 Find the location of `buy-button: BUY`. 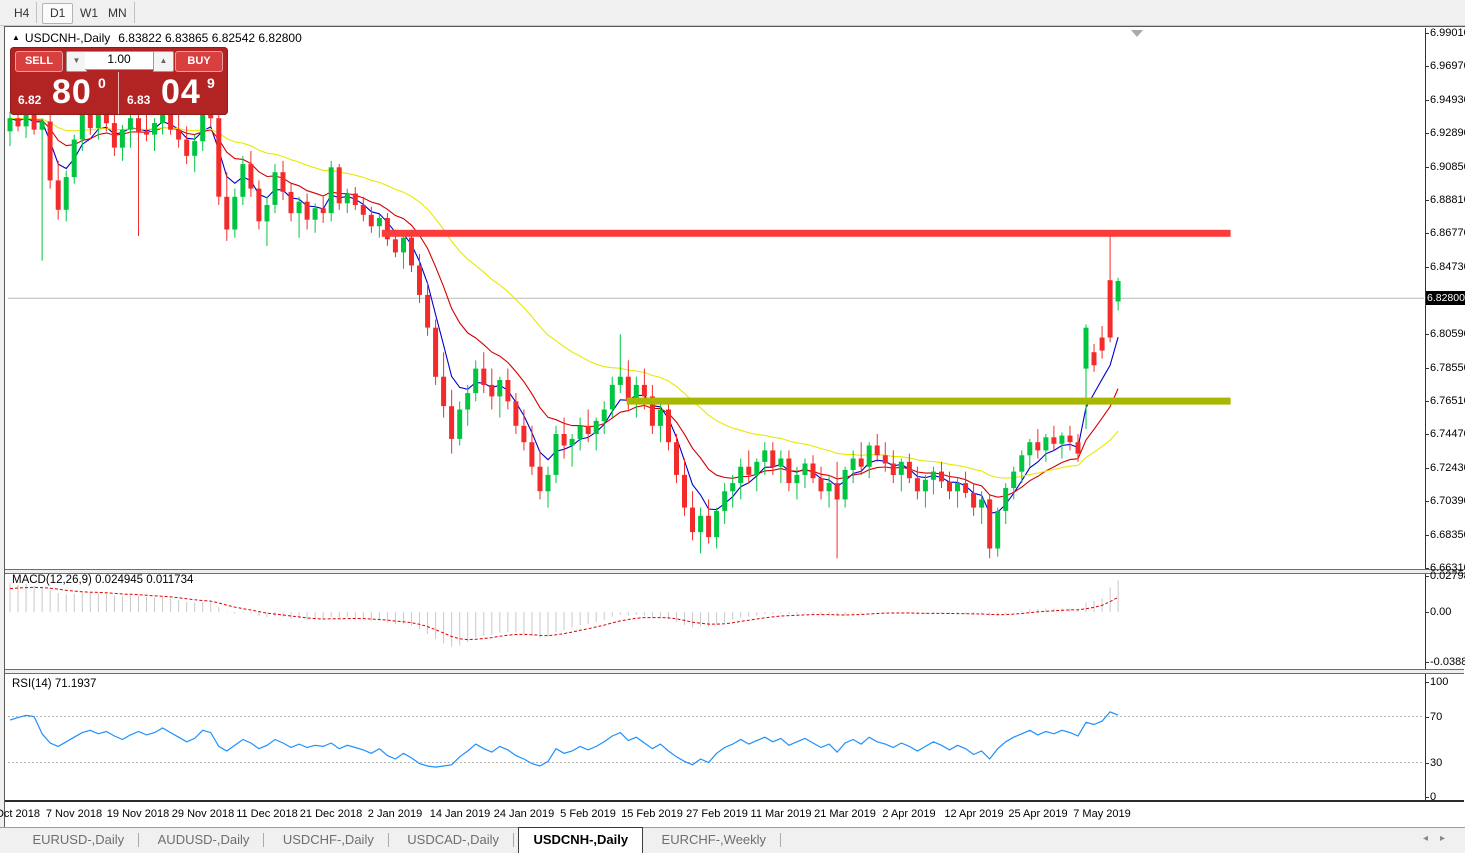

buy-button: BUY is located at coordinates (199, 61).